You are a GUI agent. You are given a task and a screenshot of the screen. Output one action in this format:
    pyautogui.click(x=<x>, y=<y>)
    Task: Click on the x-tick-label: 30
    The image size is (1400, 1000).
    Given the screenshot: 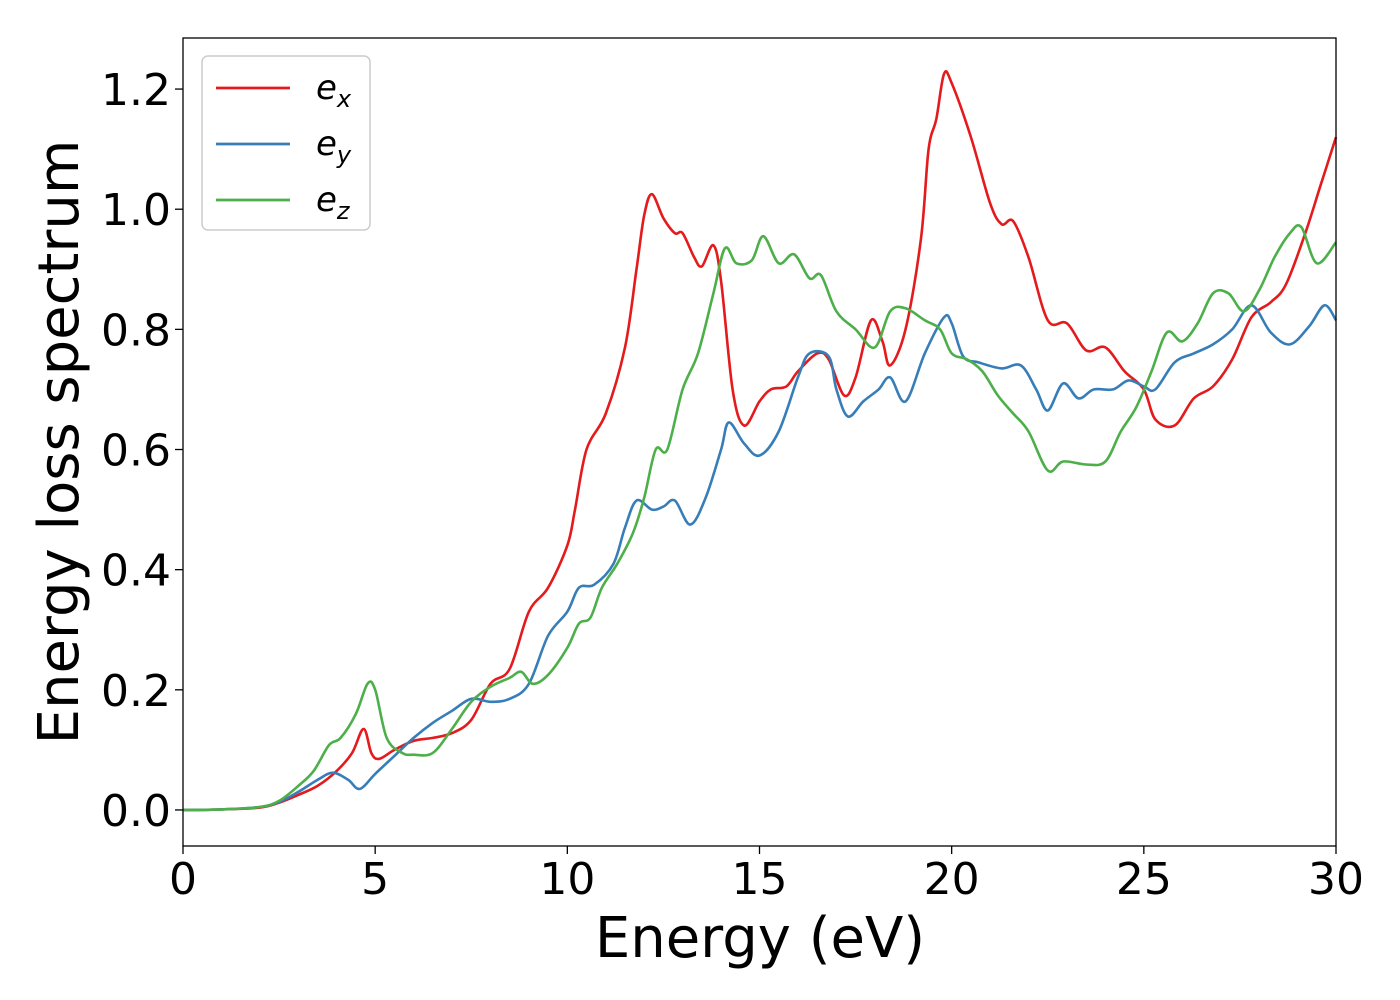 What is the action you would take?
    pyautogui.click(x=1336, y=879)
    